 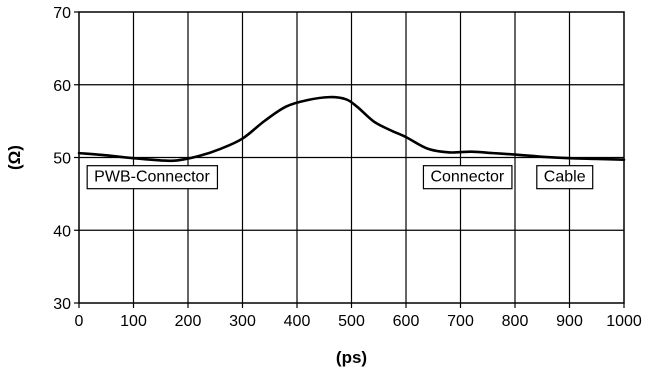 I want to click on x-tick-label: 0, so click(x=79, y=321).